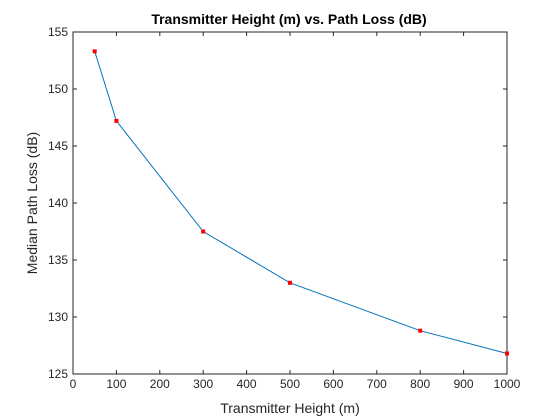 Image resolution: width=560 pixels, height=420 pixels. I want to click on x-tick-label: 600, so click(333, 384).